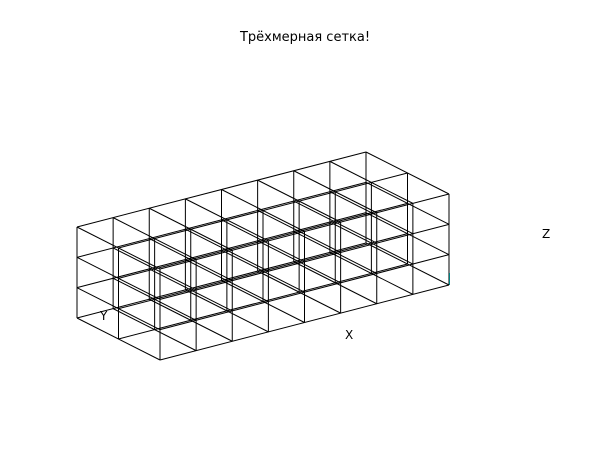 The height and width of the screenshot is (460, 610). What do you see at coordinates (349, 335) in the screenshot?
I see `x-axis-label: X` at bounding box center [349, 335].